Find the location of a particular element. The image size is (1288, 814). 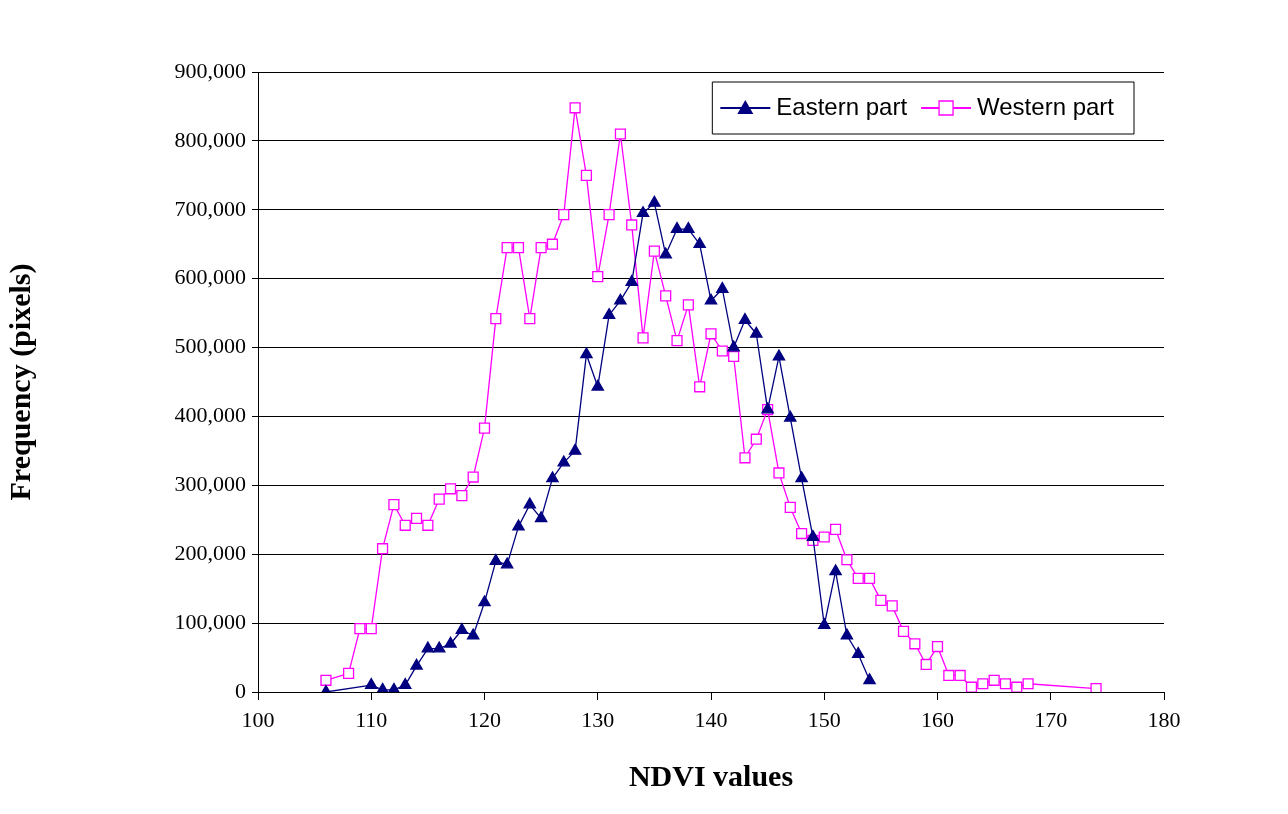

y-tick-label: 900,000 is located at coordinates (210, 70).